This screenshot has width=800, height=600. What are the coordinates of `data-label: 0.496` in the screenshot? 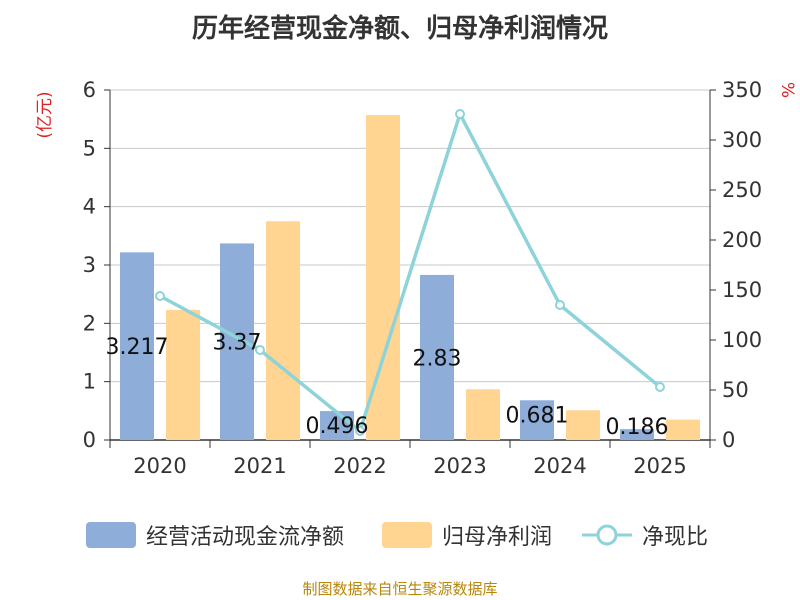 It's located at (337, 426).